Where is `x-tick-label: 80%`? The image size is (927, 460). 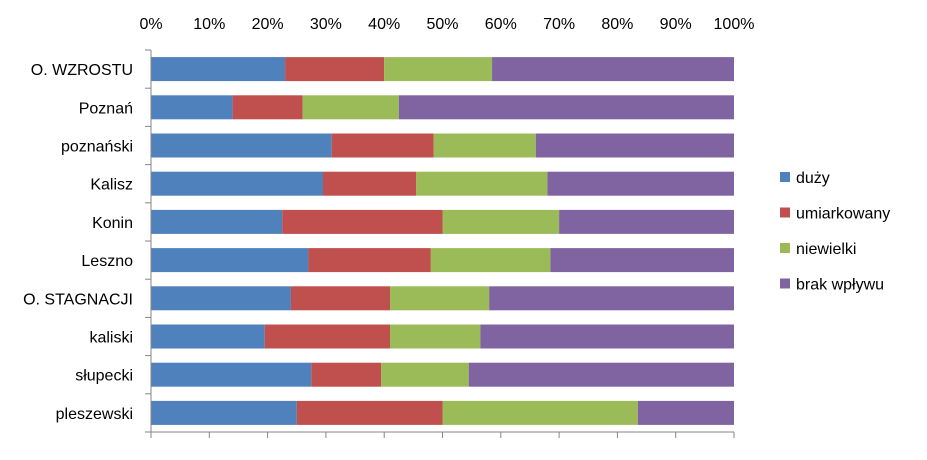 x-tick-label: 80% is located at coordinates (617, 24).